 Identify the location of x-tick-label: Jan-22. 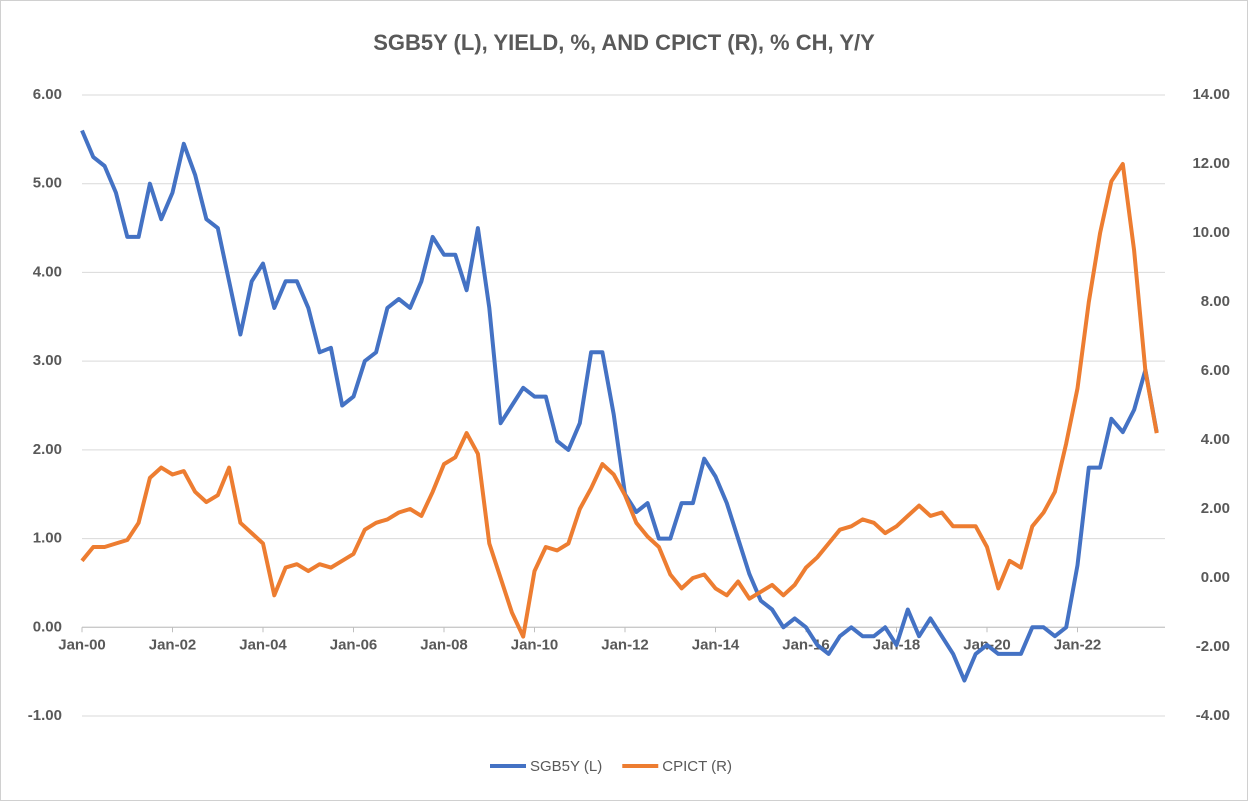
(1078, 644).